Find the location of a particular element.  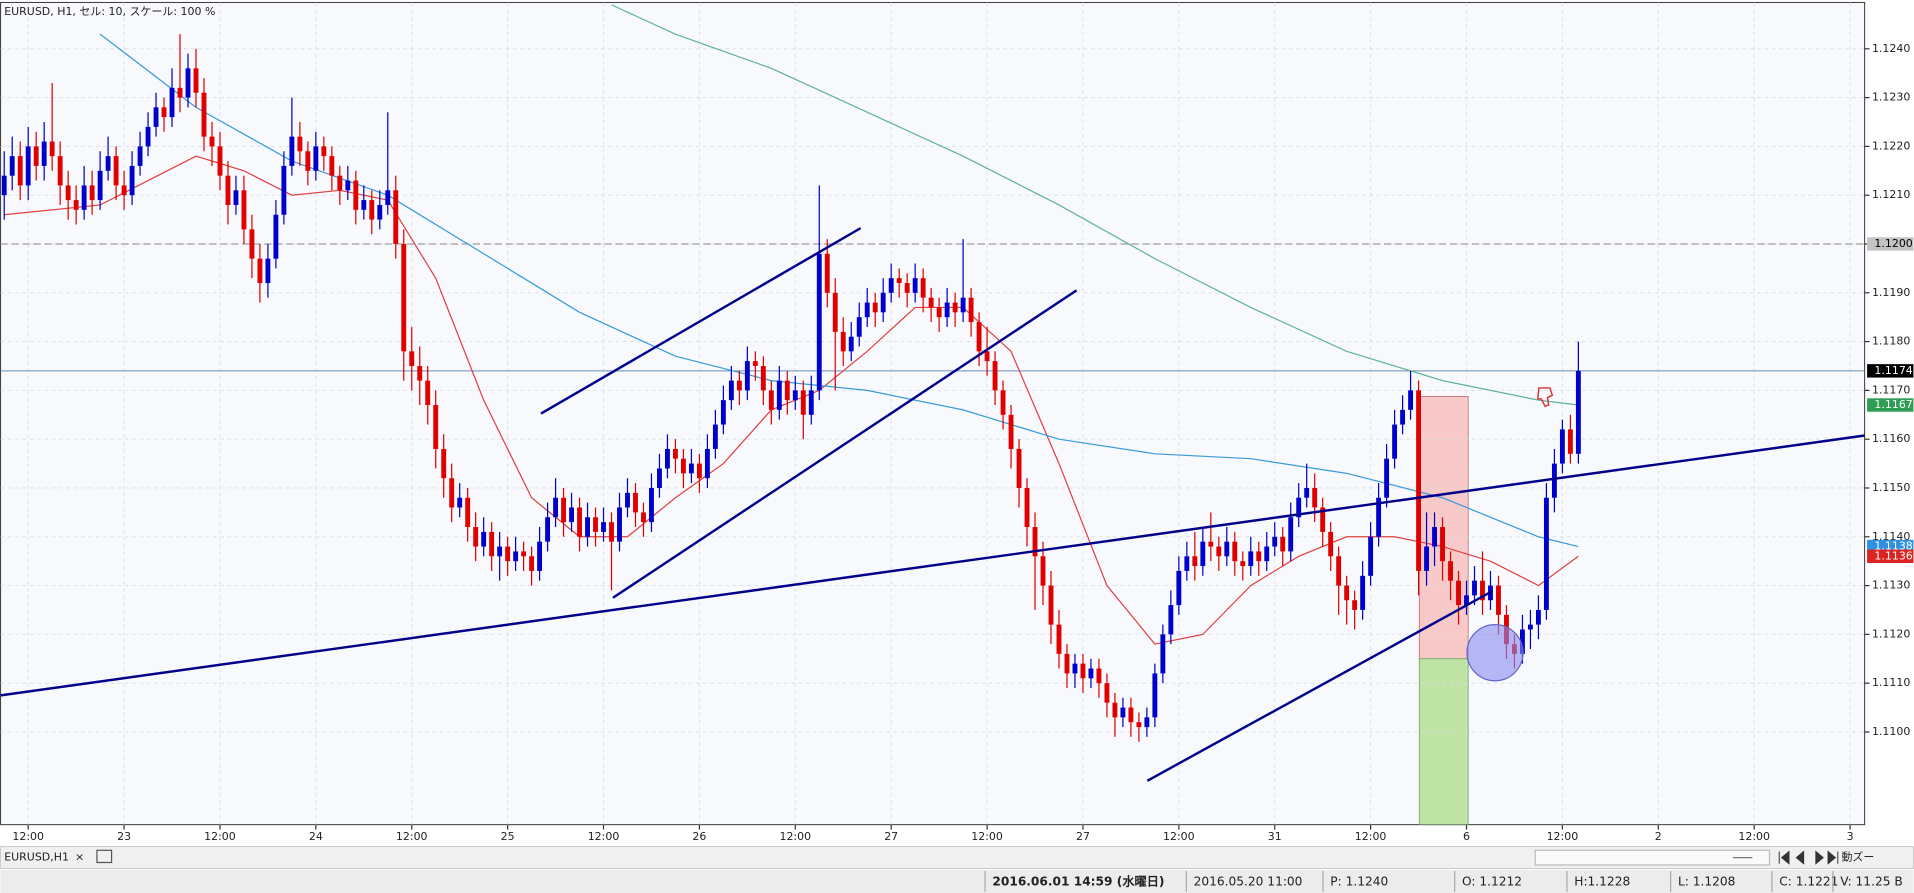

tab-close: × is located at coordinates (79, 857).